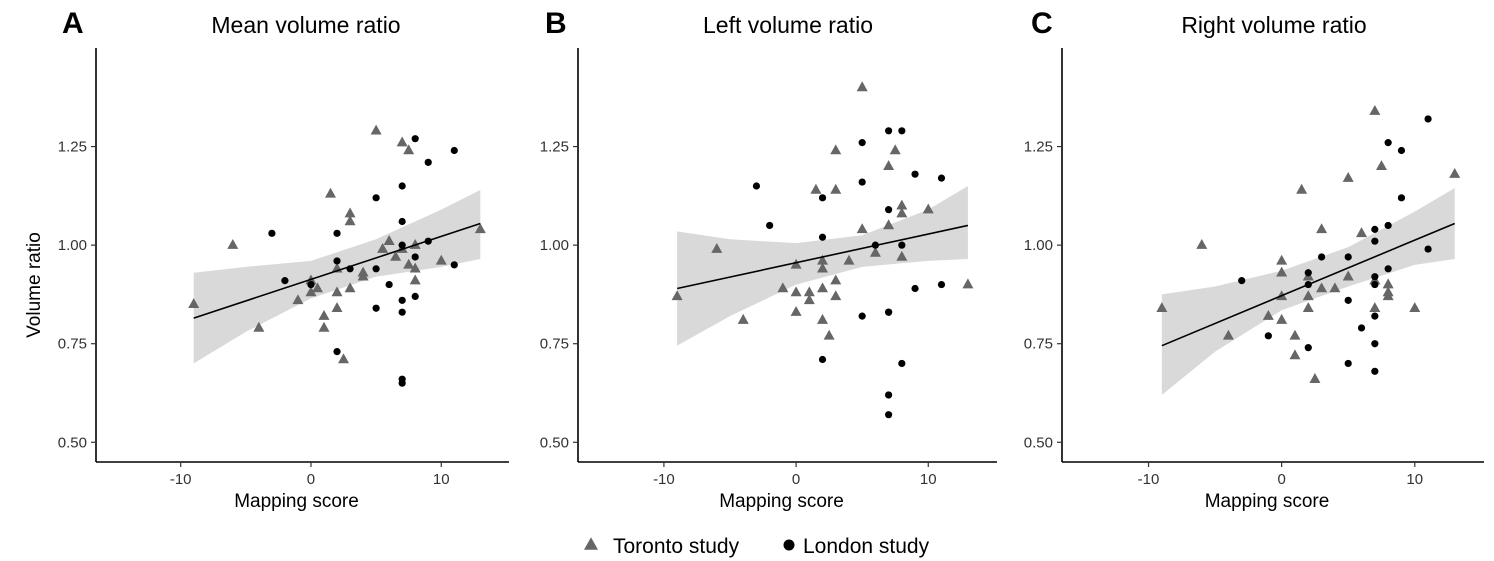 The width and height of the screenshot is (1494, 561). What do you see at coordinates (676, 546) in the screenshot?
I see `legend-toronto-label: Toronto study` at bounding box center [676, 546].